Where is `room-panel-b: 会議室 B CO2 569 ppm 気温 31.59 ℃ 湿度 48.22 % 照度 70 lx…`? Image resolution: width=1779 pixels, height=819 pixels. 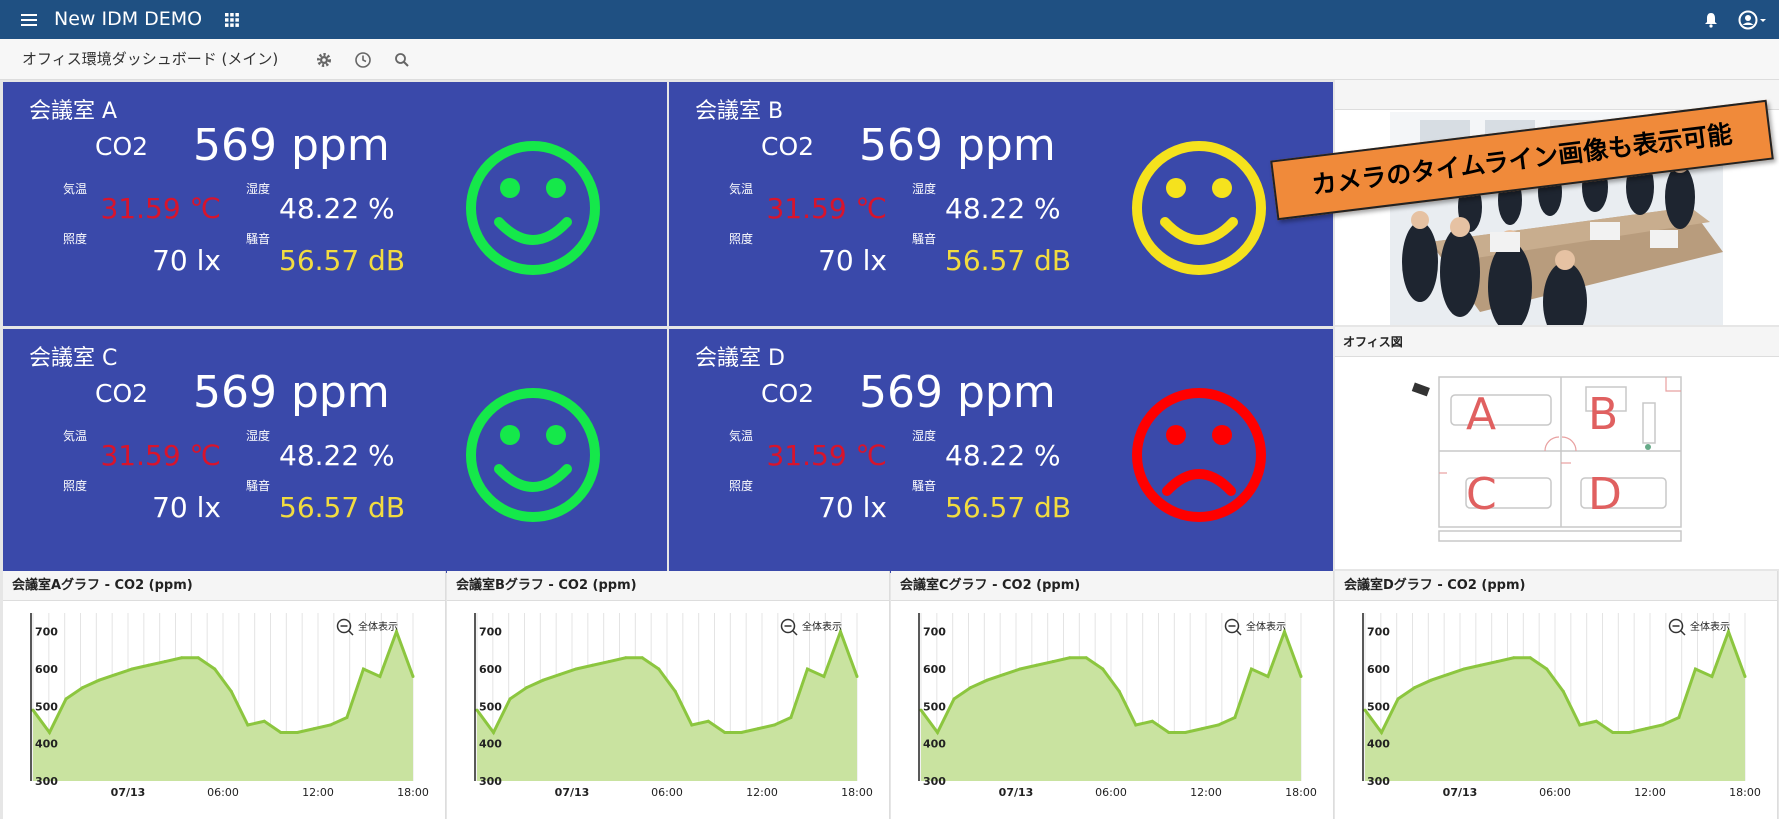 room-panel-b: 会議室 B CO2 569 ppm 気温 31.59 ℃ 湿度 48.22 % 照度 70 lx… is located at coordinates (1001, 204).